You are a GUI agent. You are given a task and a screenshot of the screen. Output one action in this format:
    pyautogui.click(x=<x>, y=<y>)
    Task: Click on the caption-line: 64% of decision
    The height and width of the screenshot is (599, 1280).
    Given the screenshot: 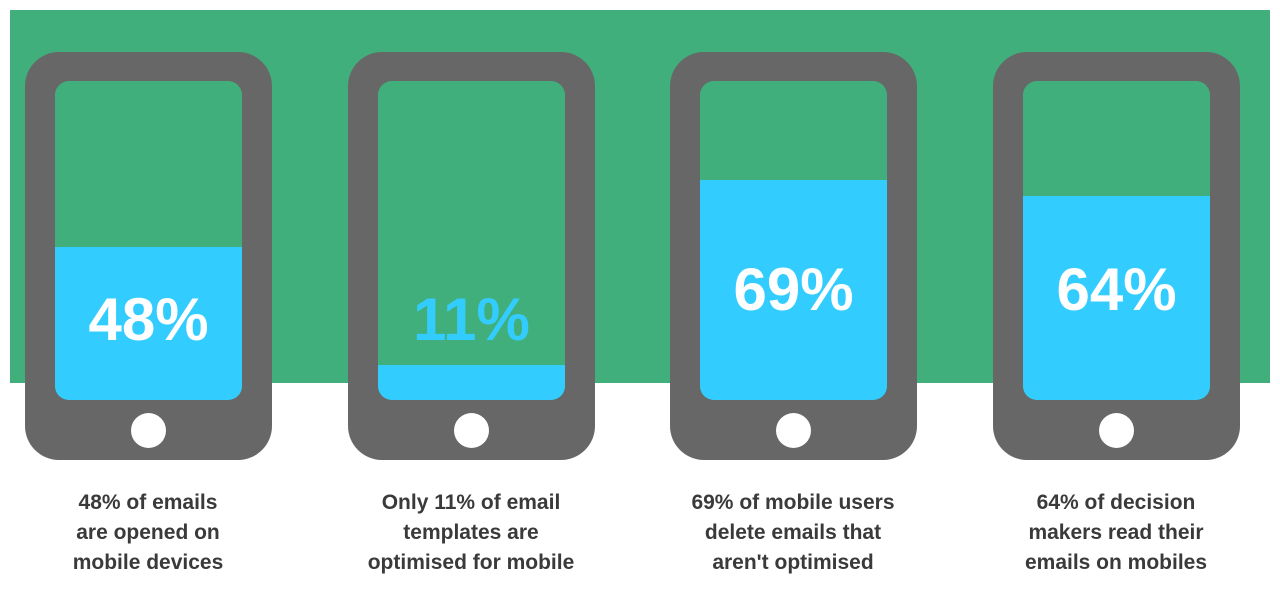 What is the action you would take?
    pyautogui.click(x=1116, y=502)
    